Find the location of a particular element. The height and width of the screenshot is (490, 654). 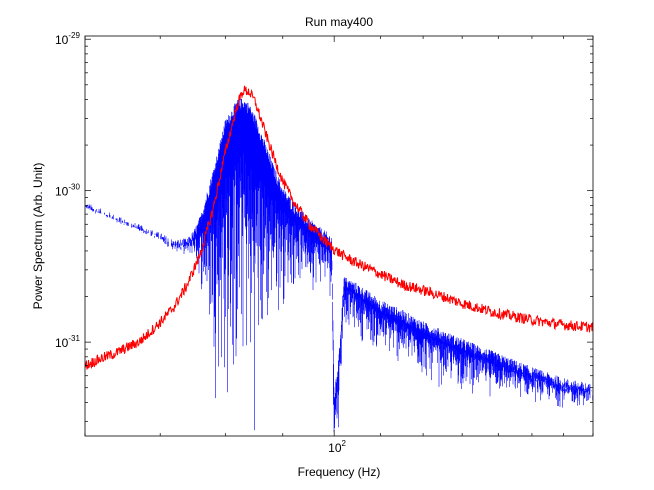

x-tick-label-exp: 2 is located at coordinates (344, 443).